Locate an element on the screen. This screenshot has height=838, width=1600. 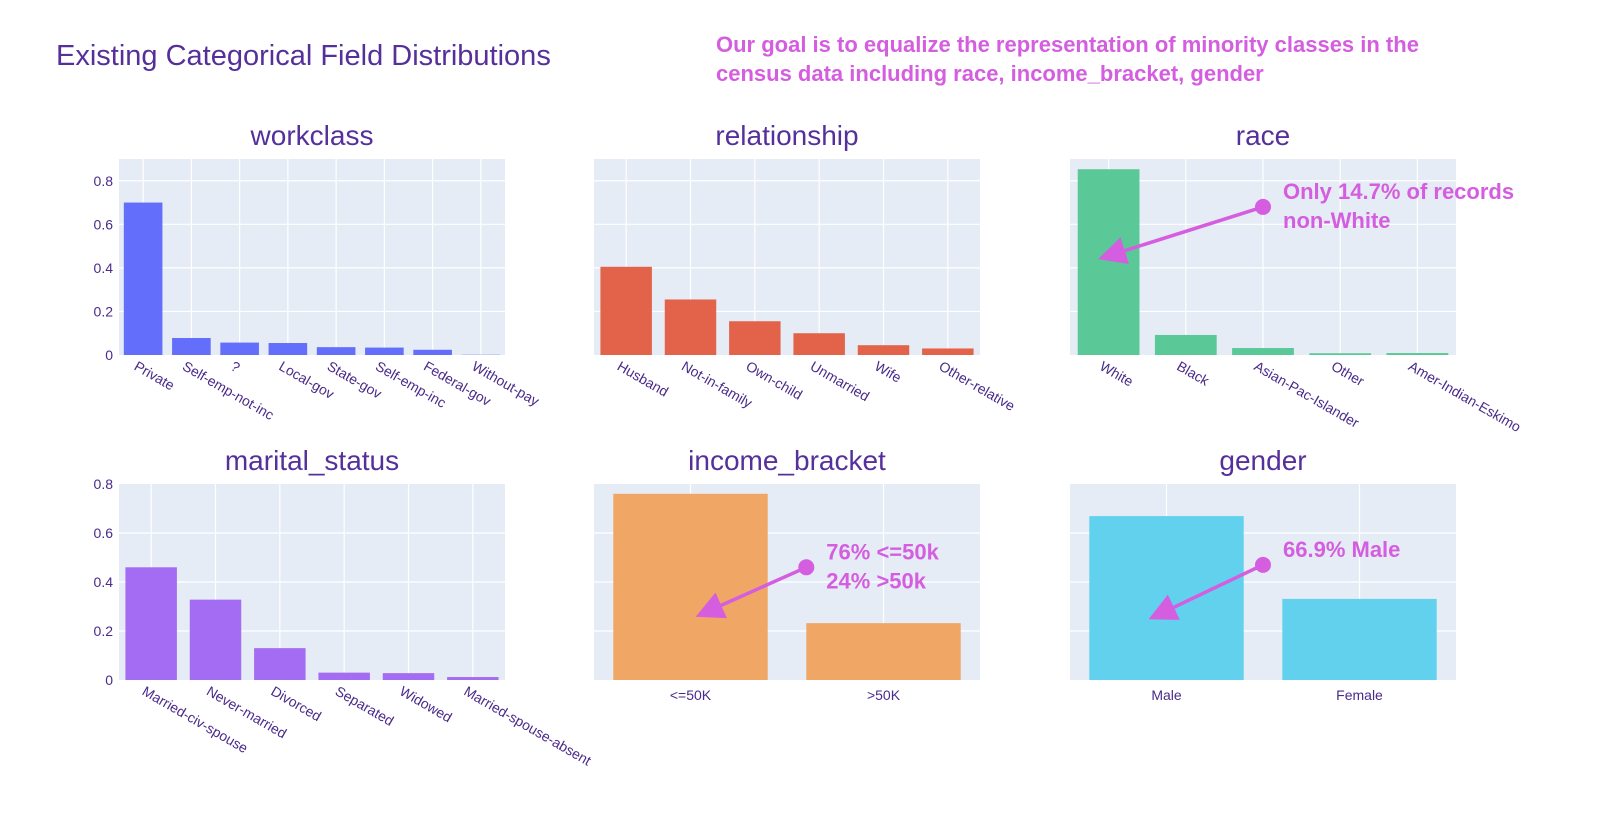
chart-income-bracket: income_bracket <=50K >50K 76% <=50k 24% >50k is located at coordinates (787, 574).